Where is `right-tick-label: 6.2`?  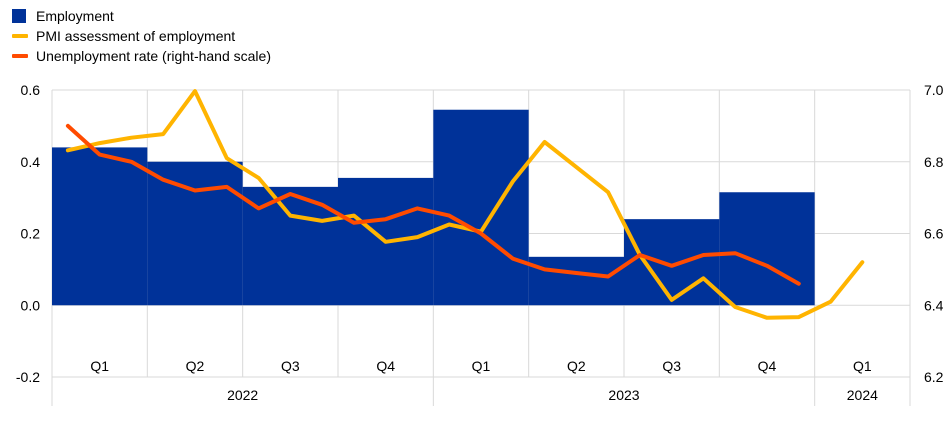
right-tick-label: 6.2 is located at coordinates (934, 377).